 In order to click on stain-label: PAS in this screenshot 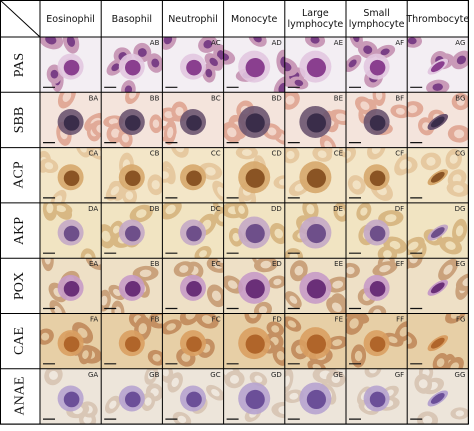, I will do `click(19, 64)`.